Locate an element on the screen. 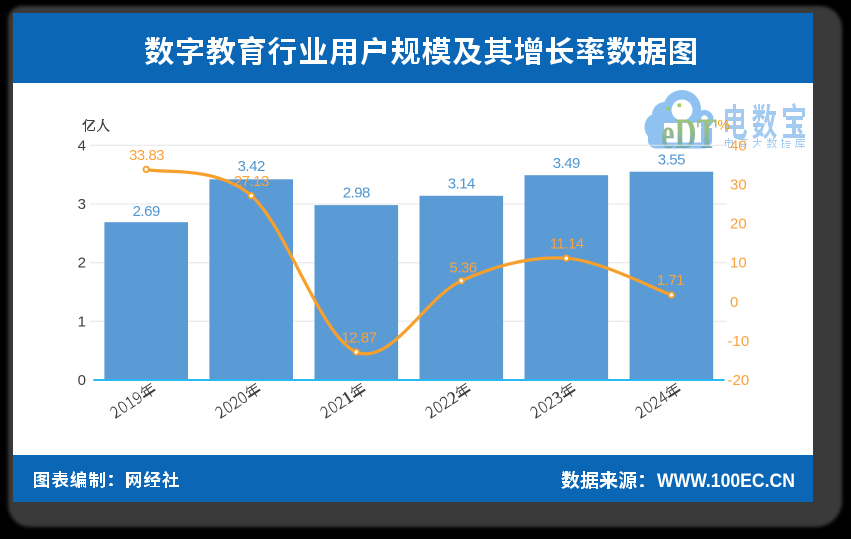 The height and width of the screenshot is (539, 851). svg-text: 3 is located at coordinates (82, 204).